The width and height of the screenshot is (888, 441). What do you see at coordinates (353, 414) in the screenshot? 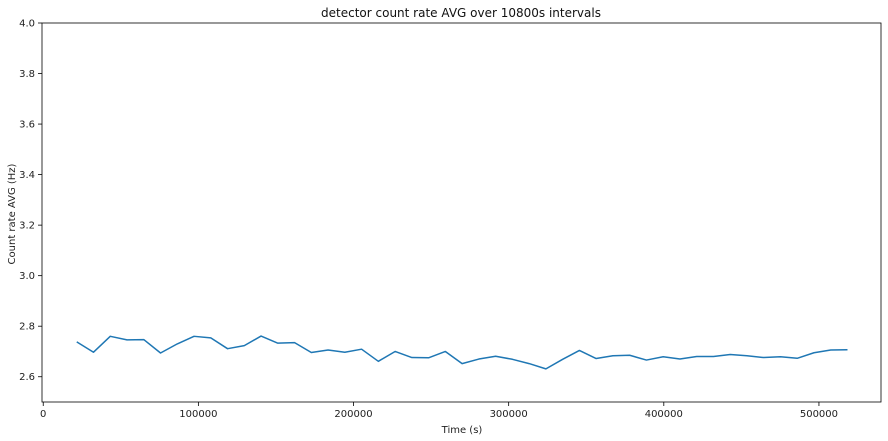
I see `x-tick-label: 200000` at bounding box center [353, 414].